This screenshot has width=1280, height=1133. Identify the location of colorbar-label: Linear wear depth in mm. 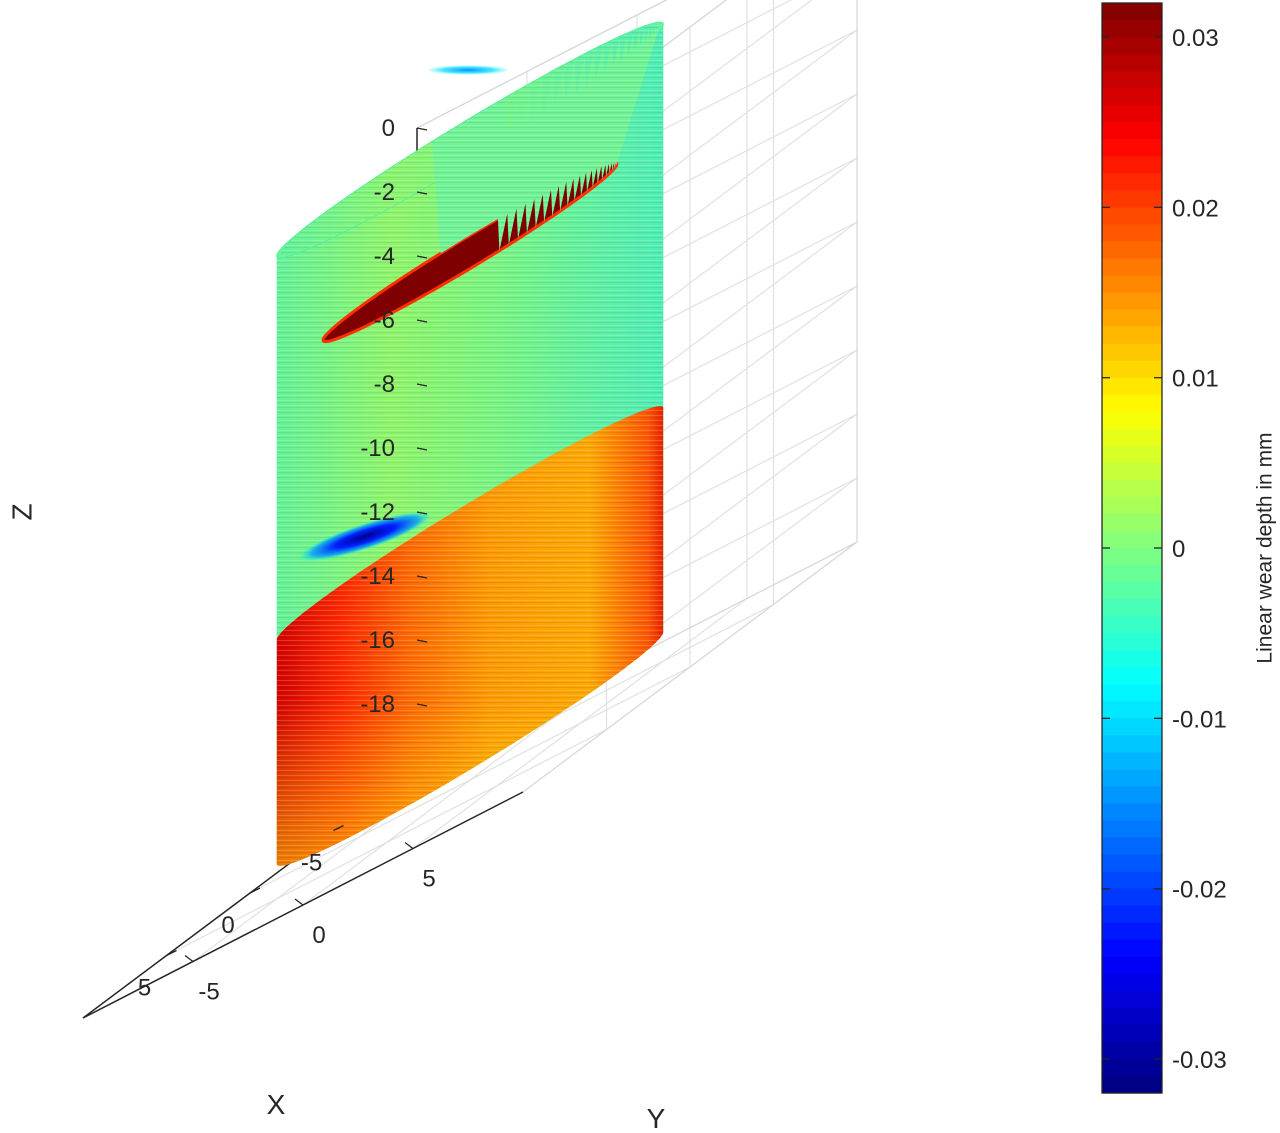
(1265, 547).